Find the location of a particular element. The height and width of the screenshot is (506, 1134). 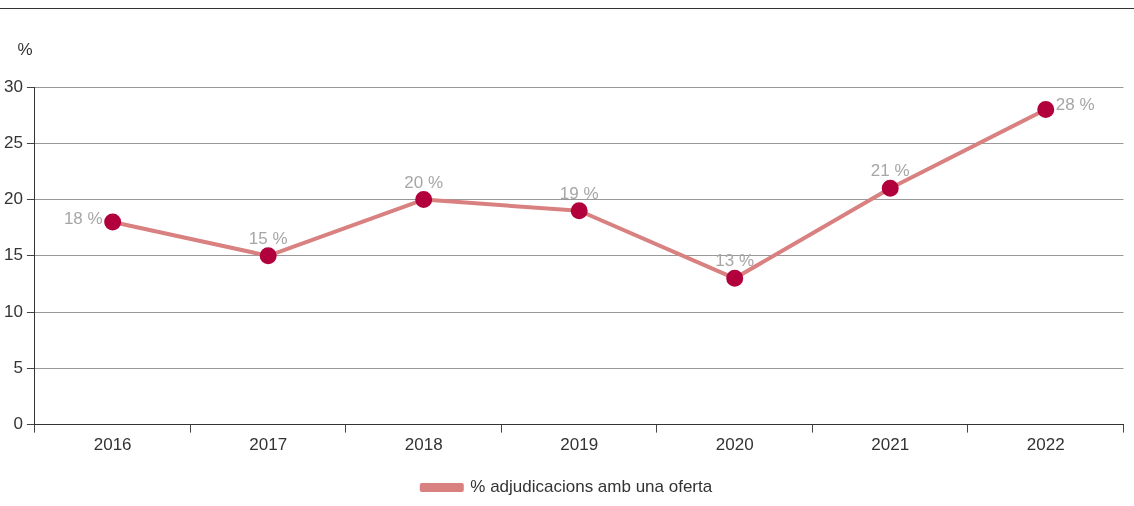

y-tick-label: 15 is located at coordinates (13, 255).